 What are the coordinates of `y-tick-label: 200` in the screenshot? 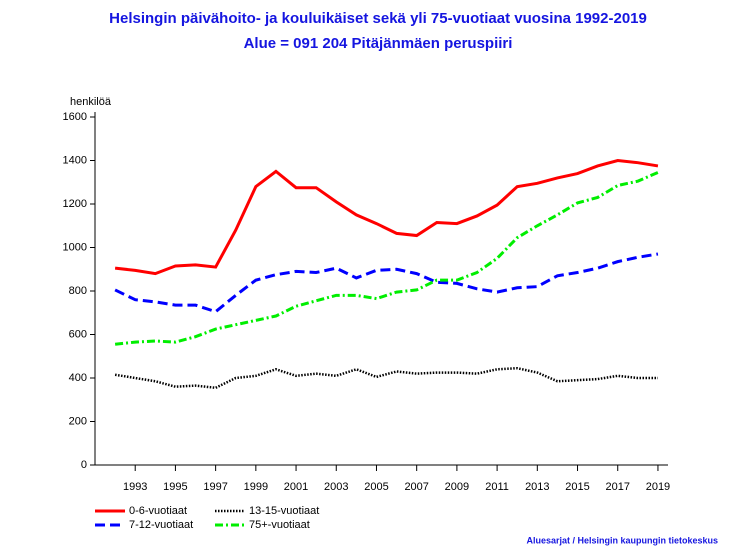 It's located at (78, 421).